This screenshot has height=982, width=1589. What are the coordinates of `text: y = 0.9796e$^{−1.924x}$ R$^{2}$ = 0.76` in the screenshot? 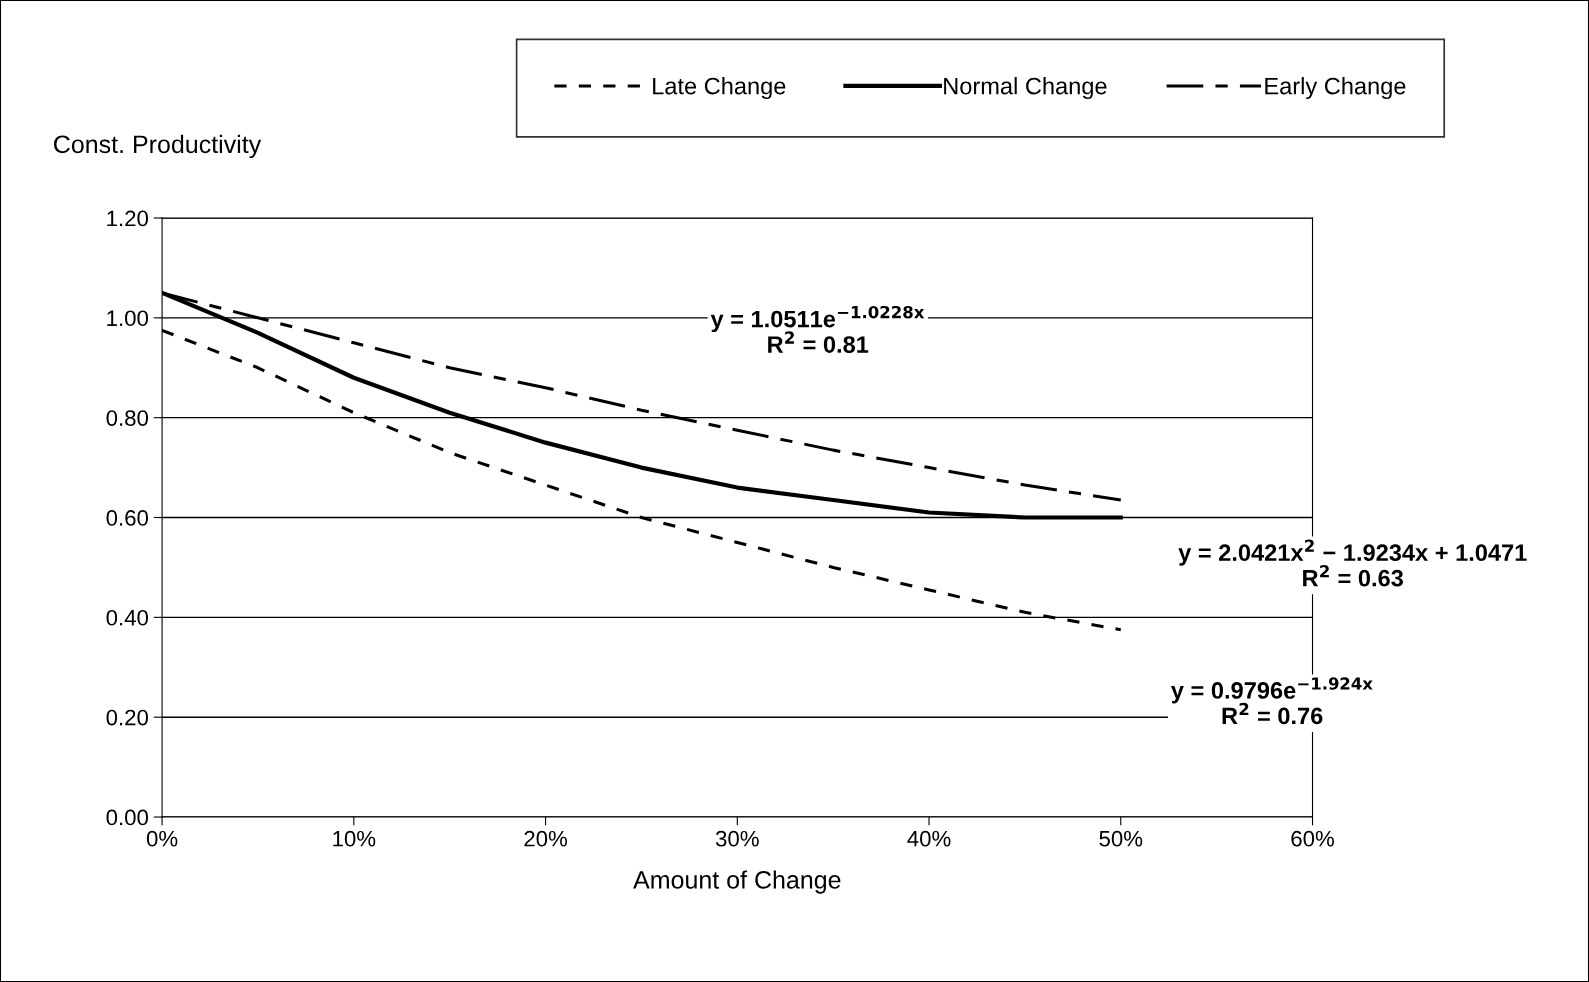 It's located at (1272, 701).